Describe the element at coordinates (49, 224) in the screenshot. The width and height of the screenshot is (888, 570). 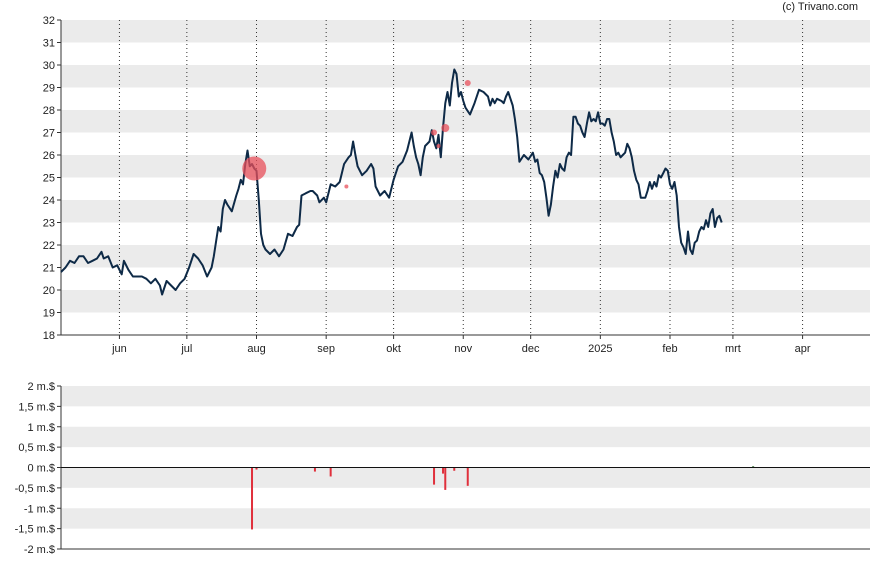
I see `y-tick-label: 23` at that location.